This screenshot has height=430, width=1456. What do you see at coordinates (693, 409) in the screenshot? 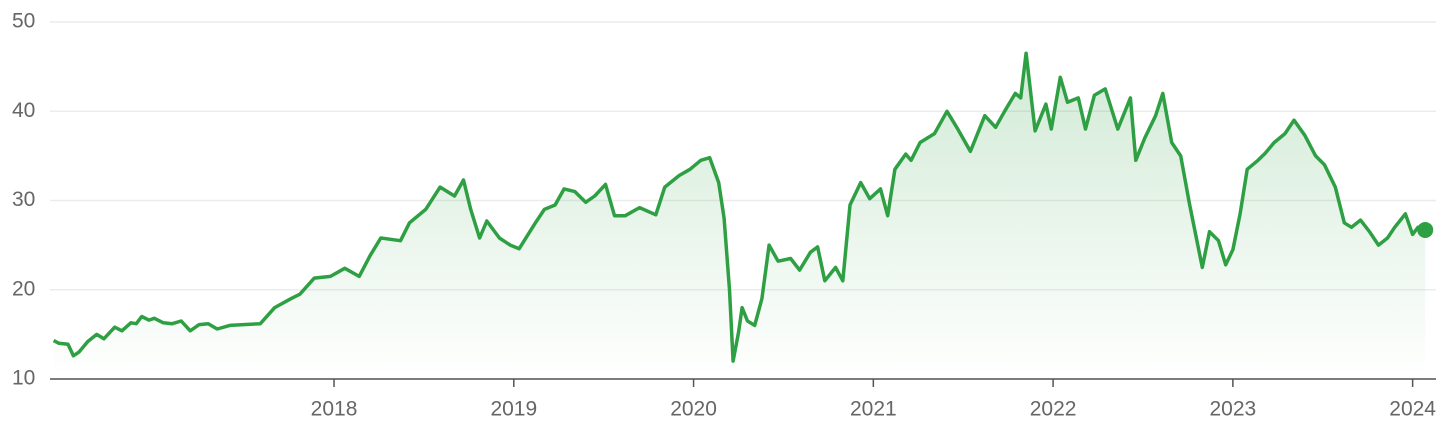
I see `x-tick-label: 2020` at bounding box center [693, 409].